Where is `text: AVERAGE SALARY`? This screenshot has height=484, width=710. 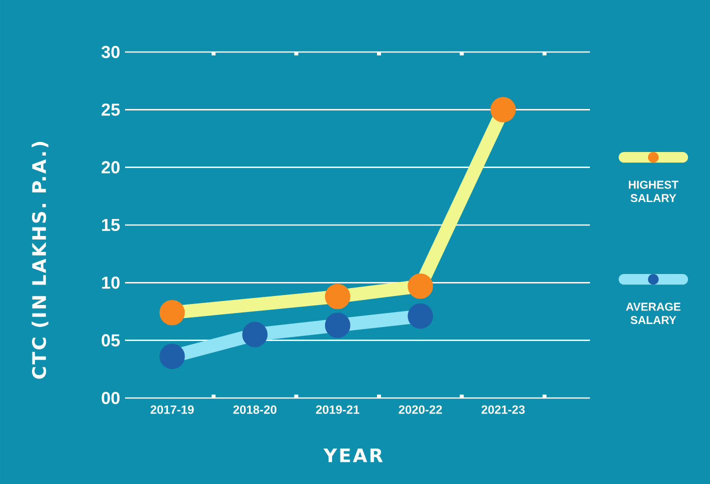 text: AVERAGE SALARY is located at coordinates (653, 313).